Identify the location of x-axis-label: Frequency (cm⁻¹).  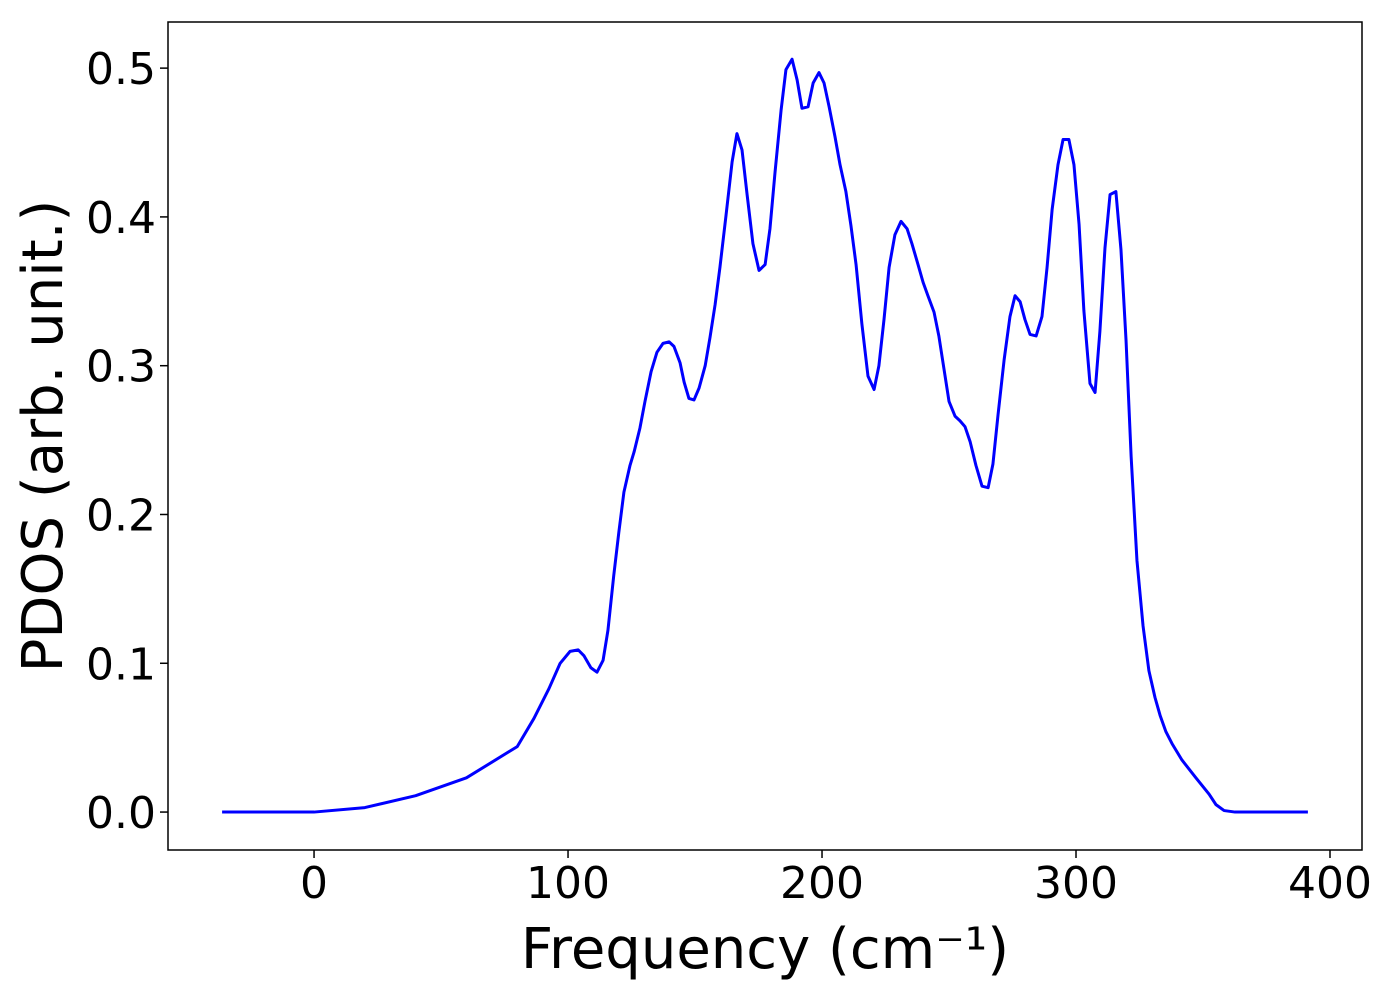
(765, 949).